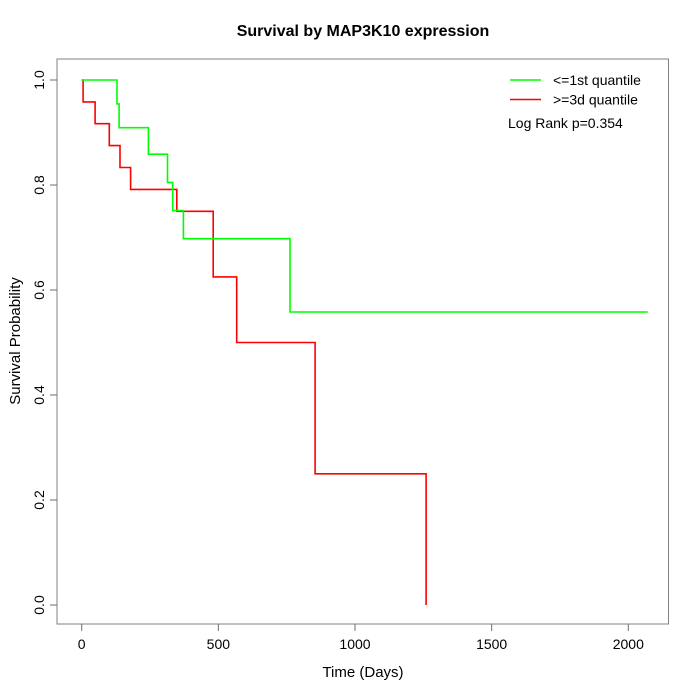 The height and width of the screenshot is (700, 700). Describe the element at coordinates (44, 342) in the screenshot. I see `y-axis-ticks: 0.0 0.2 0.4 0.6 0.8 1.0` at that location.